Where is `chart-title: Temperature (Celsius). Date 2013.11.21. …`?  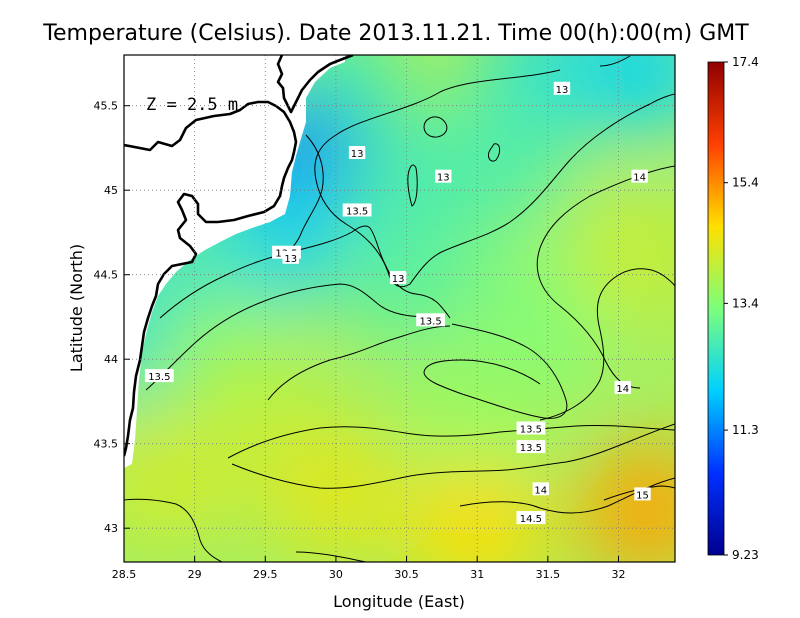 chart-title: Temperature (Celsius). Date 2013.11.21. … is located at coordinates (395, 33).